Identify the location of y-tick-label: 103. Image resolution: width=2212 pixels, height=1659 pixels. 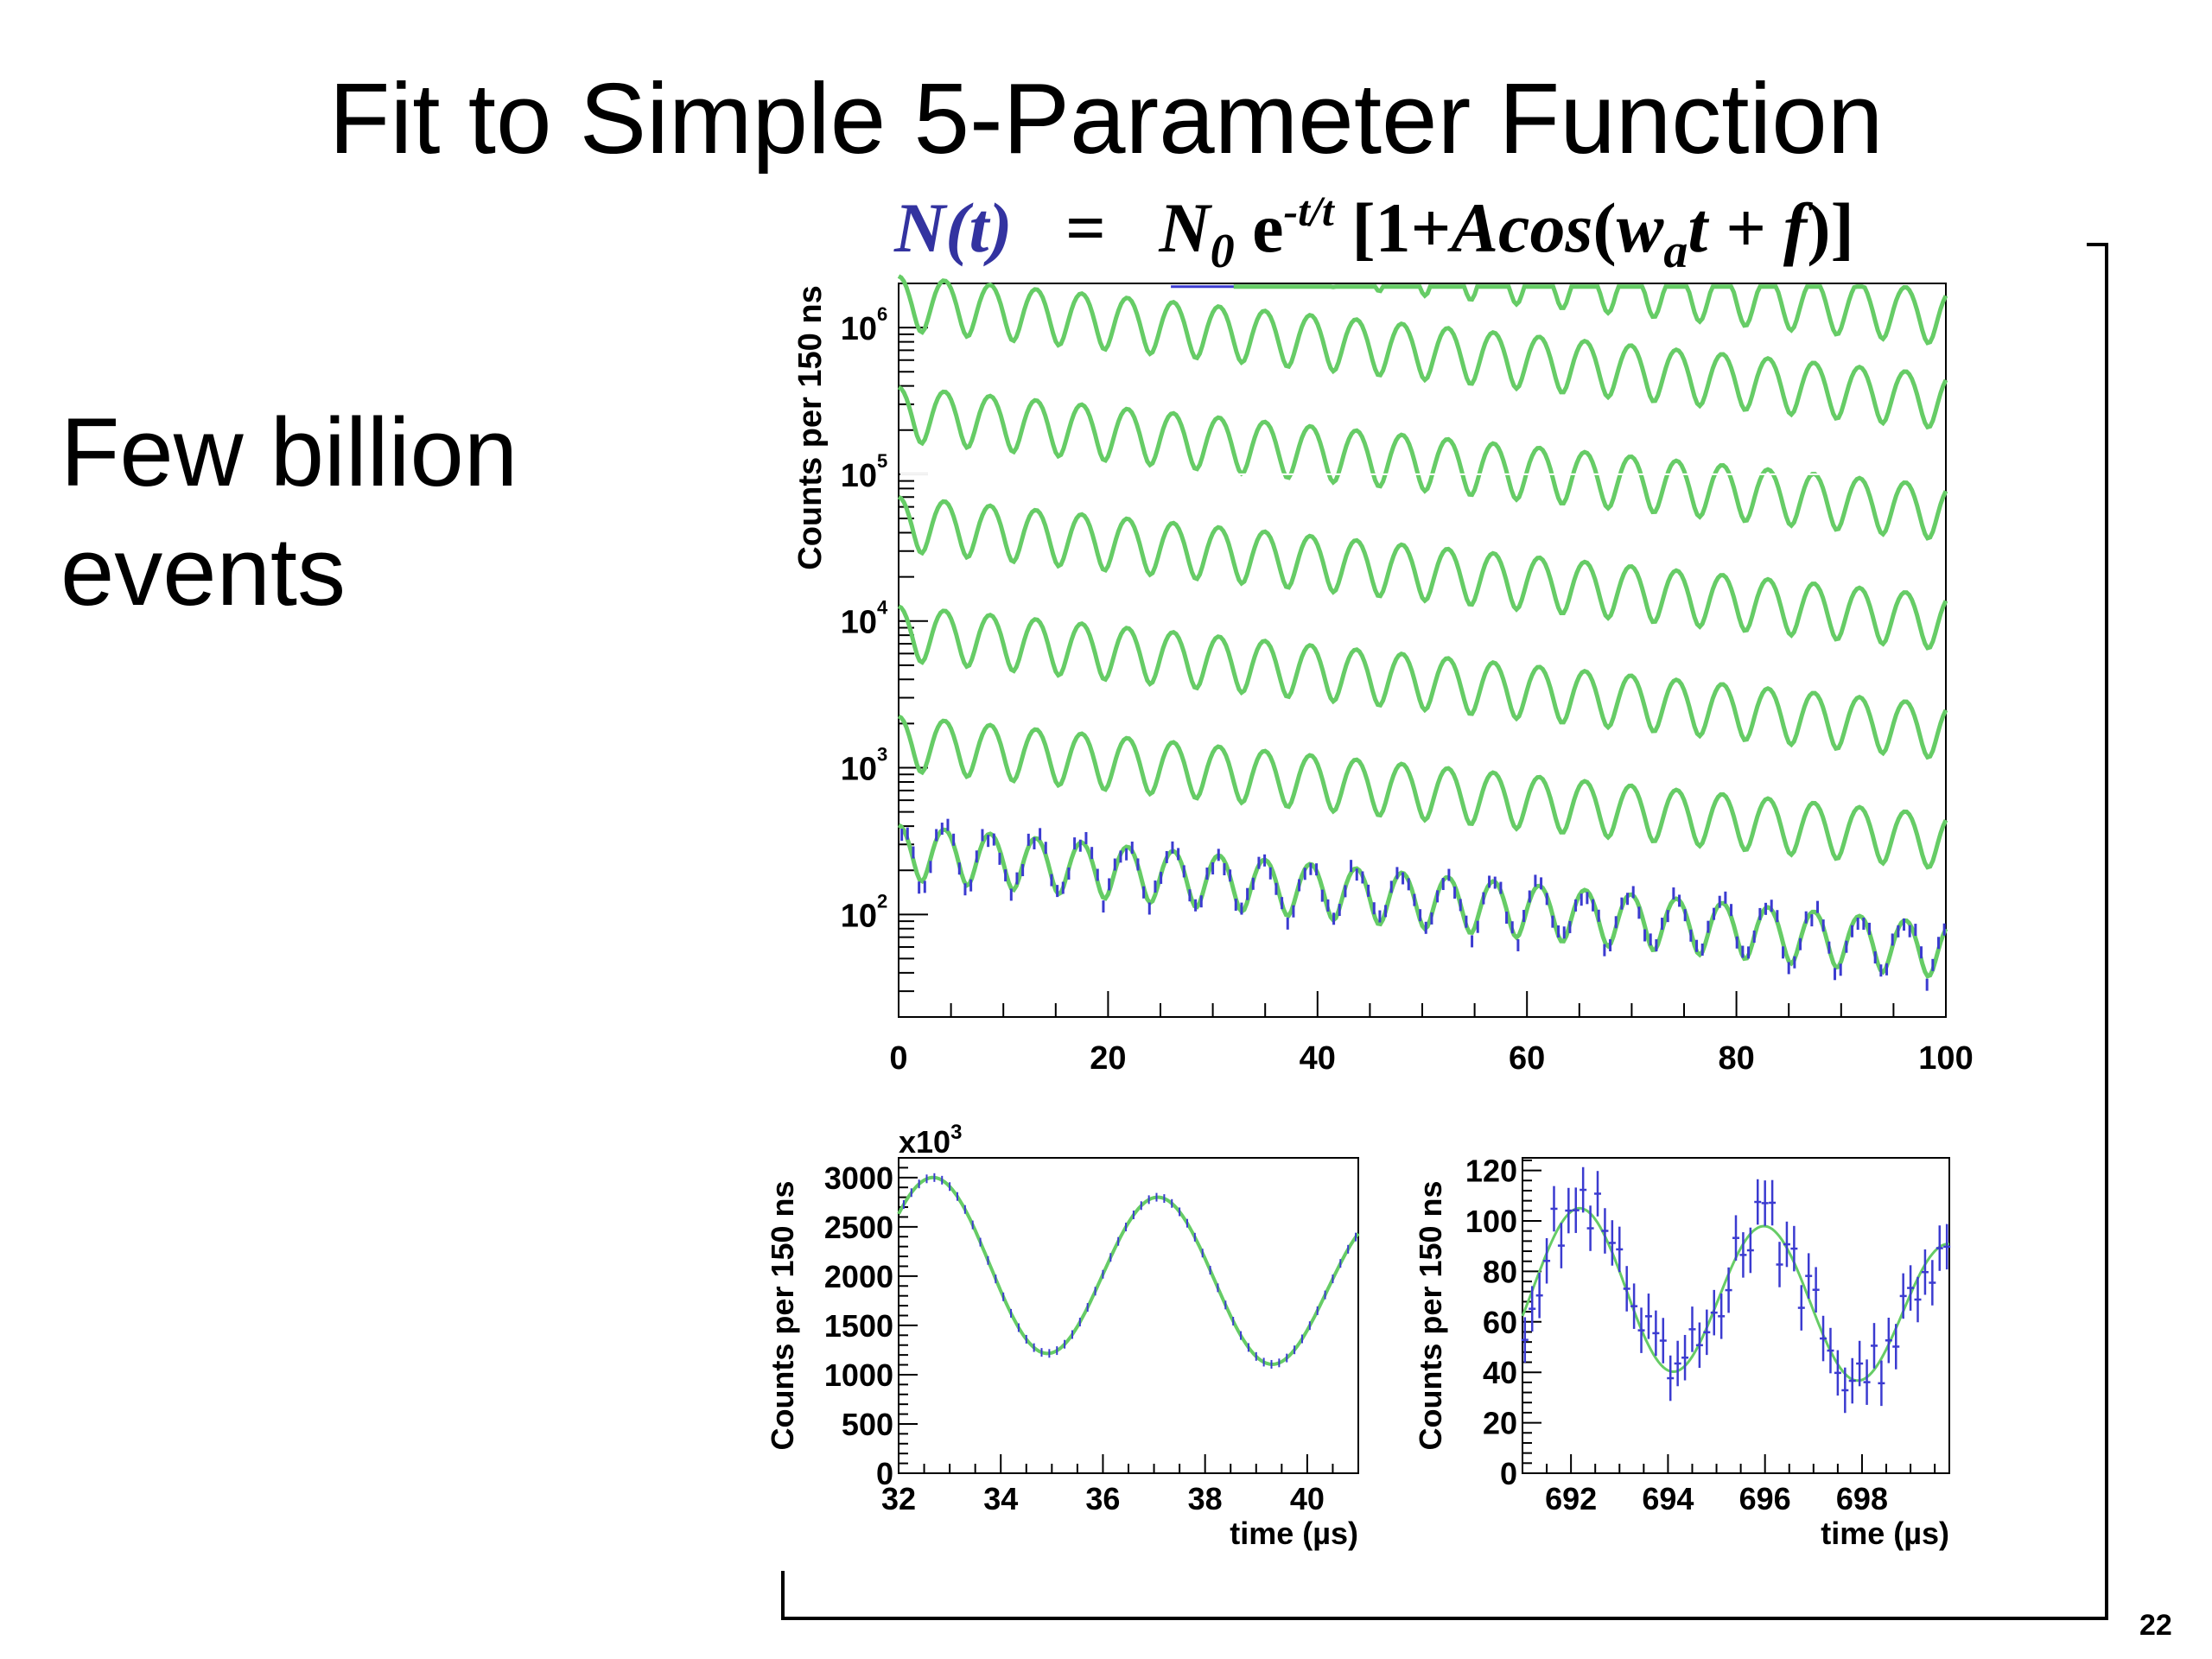
(864, 766).